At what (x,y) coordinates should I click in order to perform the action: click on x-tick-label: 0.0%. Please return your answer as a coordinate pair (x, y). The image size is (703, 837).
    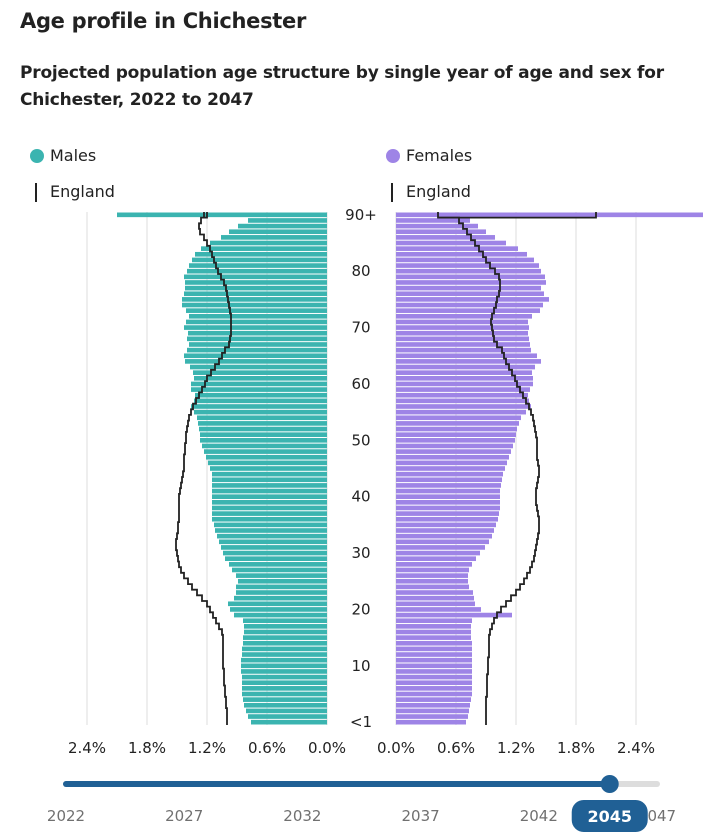
    Looking at the image, I should click on (327, 748).